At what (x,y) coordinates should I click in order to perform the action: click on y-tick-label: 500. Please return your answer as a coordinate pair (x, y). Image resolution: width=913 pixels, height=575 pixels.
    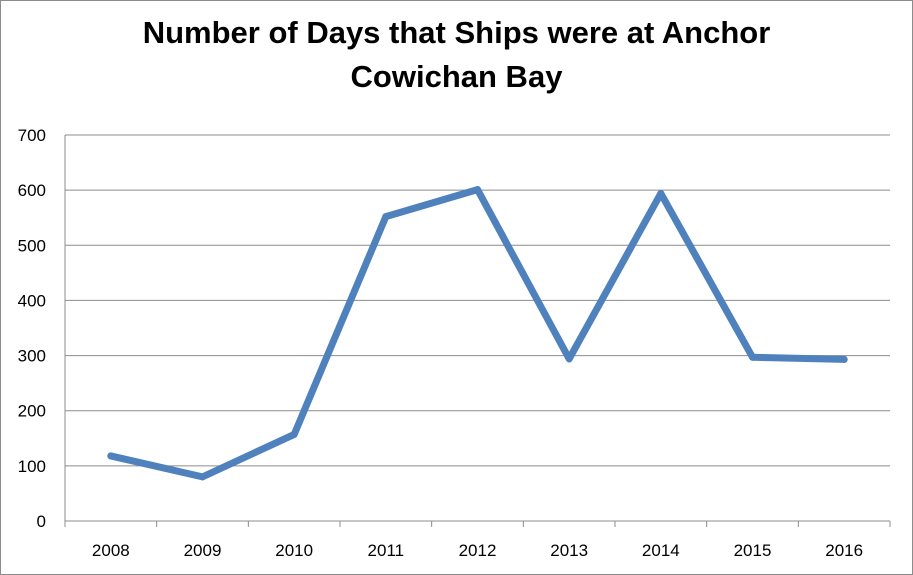
    Looking at the image, I should click on (32, 245).